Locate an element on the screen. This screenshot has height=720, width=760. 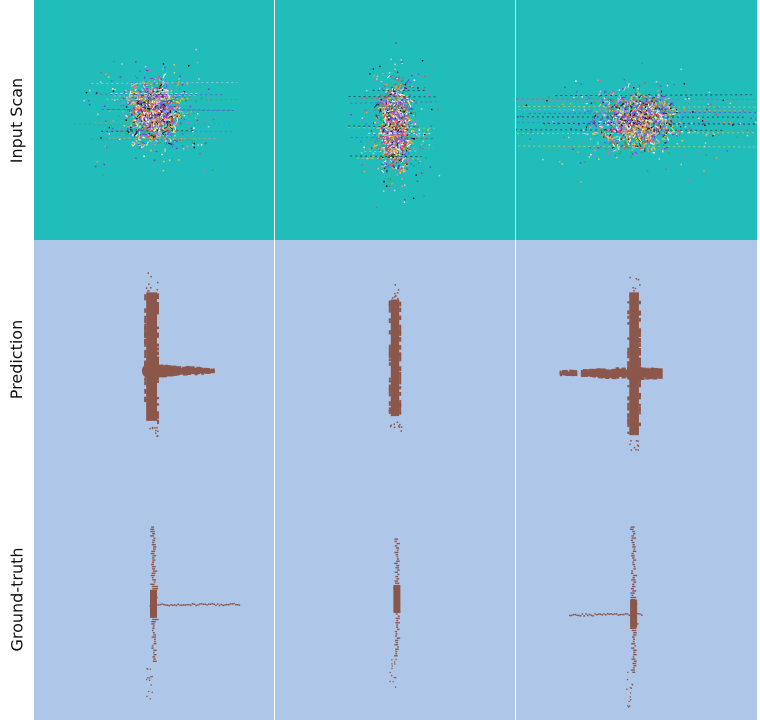
row-label-text: Input Scan is located at coordinates (17, 120).